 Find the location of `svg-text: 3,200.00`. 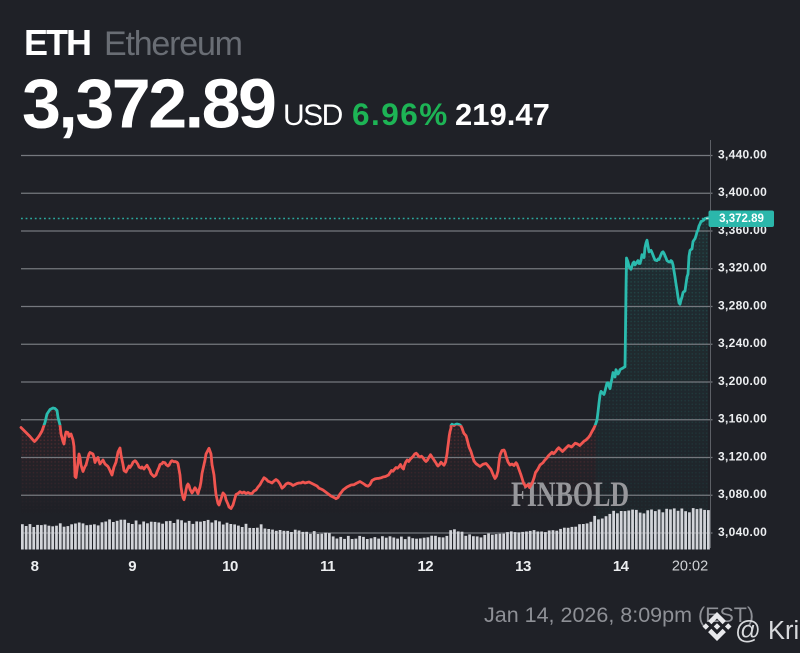

svg-text: 3,200.00 is located at coordinates (742, 381).